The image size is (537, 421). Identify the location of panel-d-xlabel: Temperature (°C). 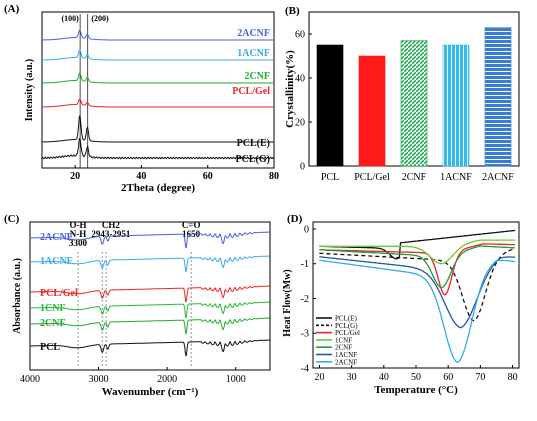
(416, 390).